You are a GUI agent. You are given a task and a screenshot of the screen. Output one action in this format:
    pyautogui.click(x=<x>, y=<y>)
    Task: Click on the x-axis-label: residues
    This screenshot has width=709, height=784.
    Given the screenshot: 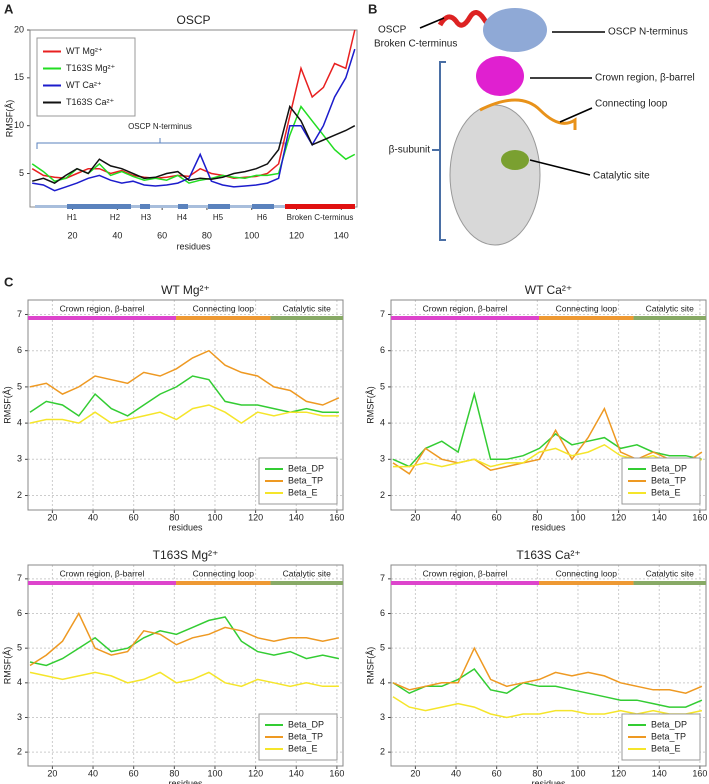 What is the action you would take?
    pyautogui.click(x=548, y=781)
    